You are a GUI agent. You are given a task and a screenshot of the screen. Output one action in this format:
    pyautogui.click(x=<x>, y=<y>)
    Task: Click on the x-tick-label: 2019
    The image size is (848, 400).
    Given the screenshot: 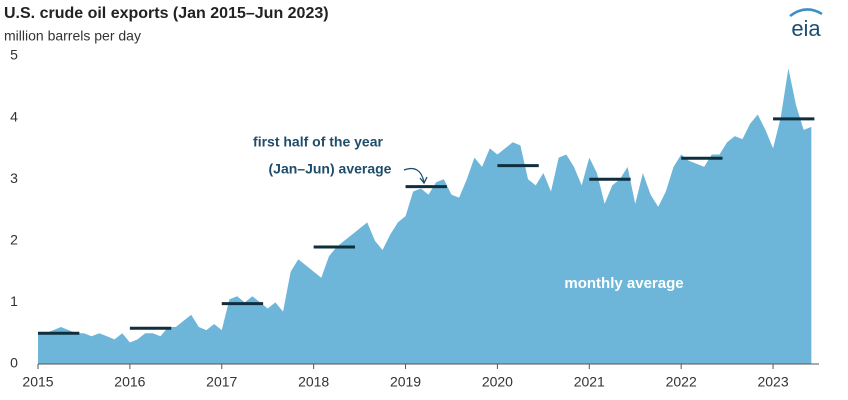 What is the action you would take?
    pyautogui.click(x=405, y=382)
    